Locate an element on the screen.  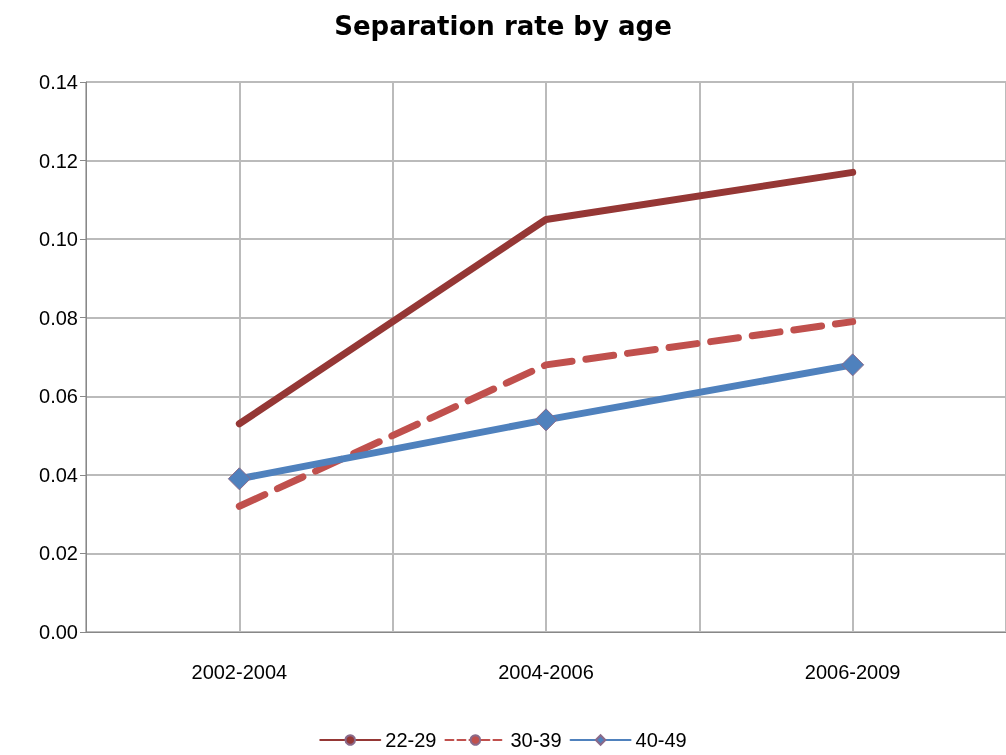
chart-title: Separation rate by age is located at coordinates (503, 26).